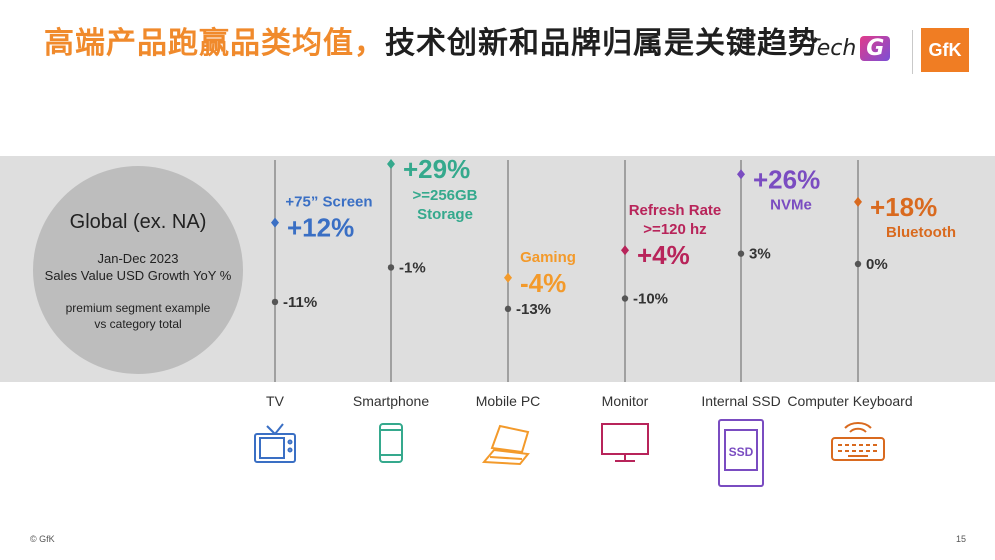 This screenshot has height=560, width=995. I want to click on premium-description: Gaming, so click(548, 257).